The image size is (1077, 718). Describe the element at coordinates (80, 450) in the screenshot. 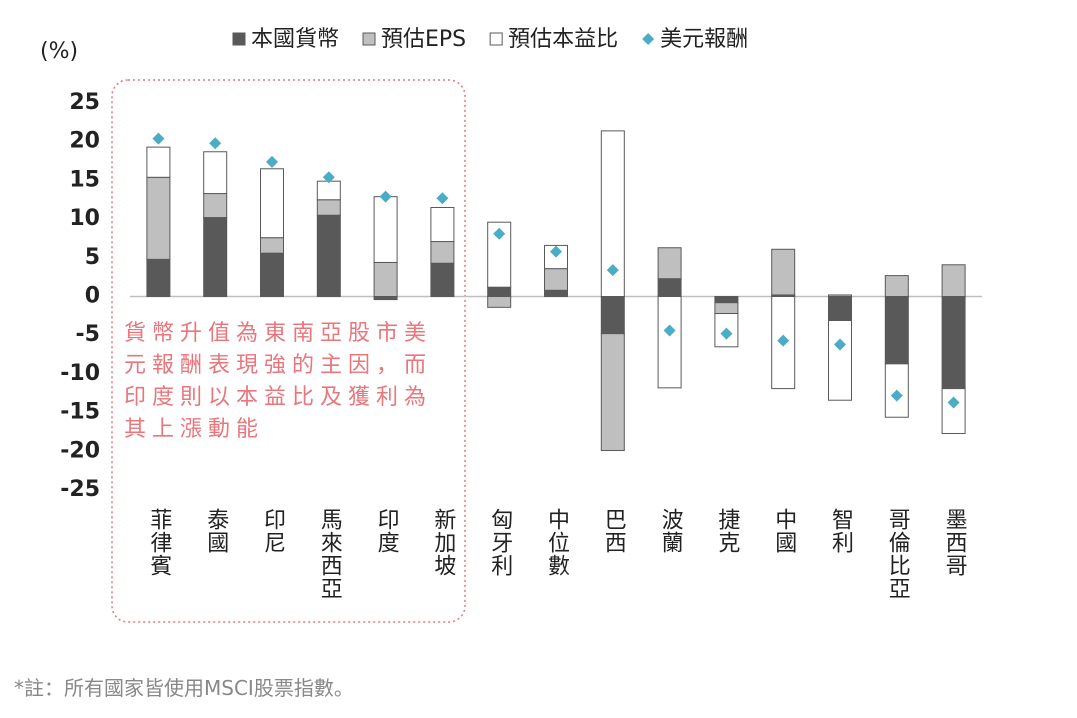

I see `y-tick-label: -20` at that location.